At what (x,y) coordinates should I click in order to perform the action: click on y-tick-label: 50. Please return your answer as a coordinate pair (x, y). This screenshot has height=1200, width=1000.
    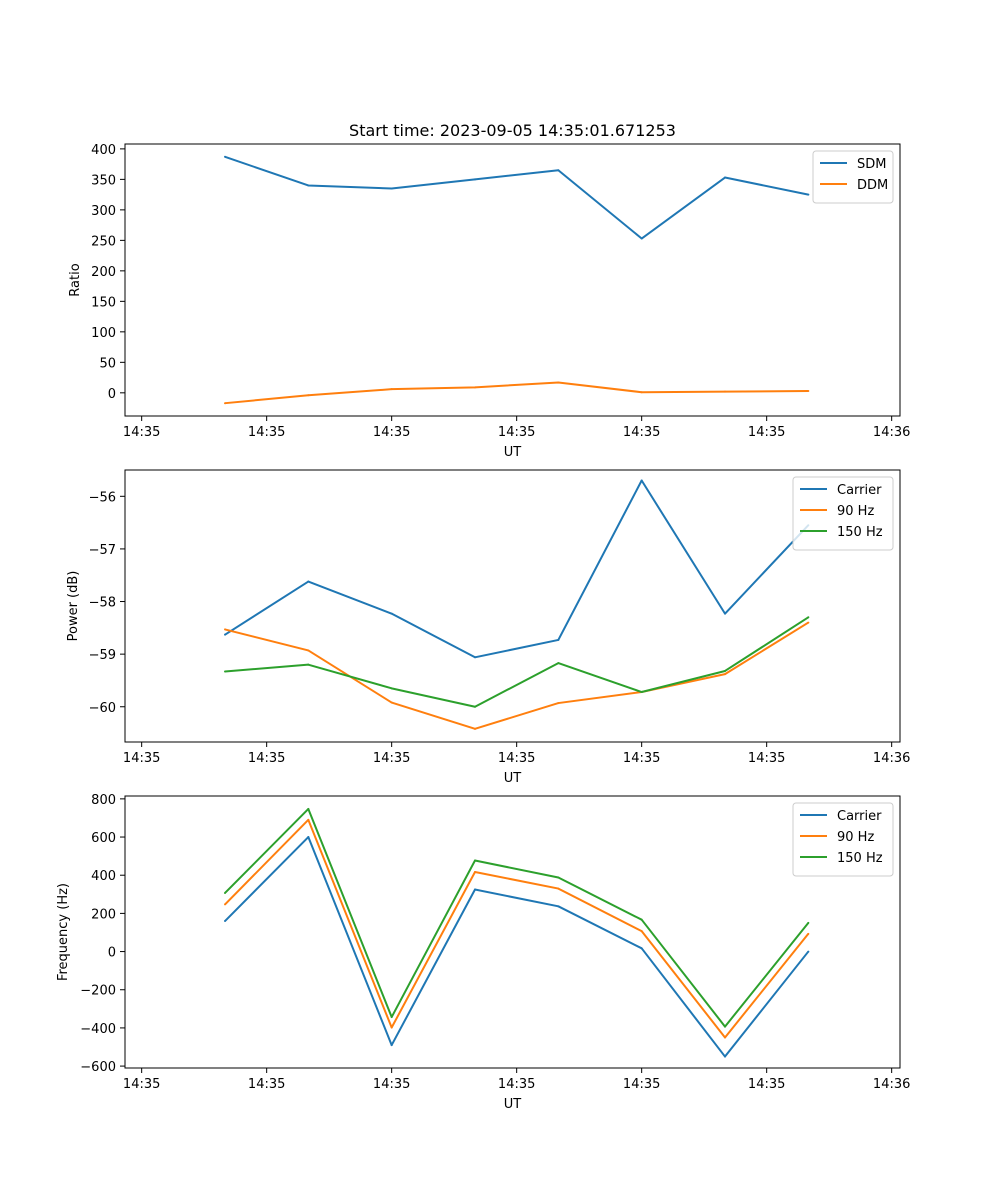
    Looking at the image, I should click on (107, 363).